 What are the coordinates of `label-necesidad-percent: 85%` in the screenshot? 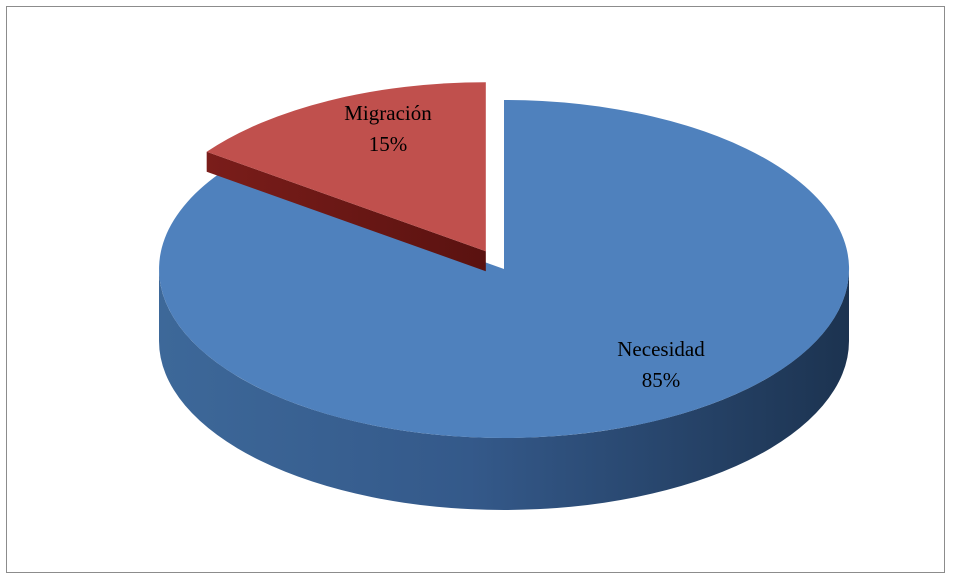 It's located at (661, 380).